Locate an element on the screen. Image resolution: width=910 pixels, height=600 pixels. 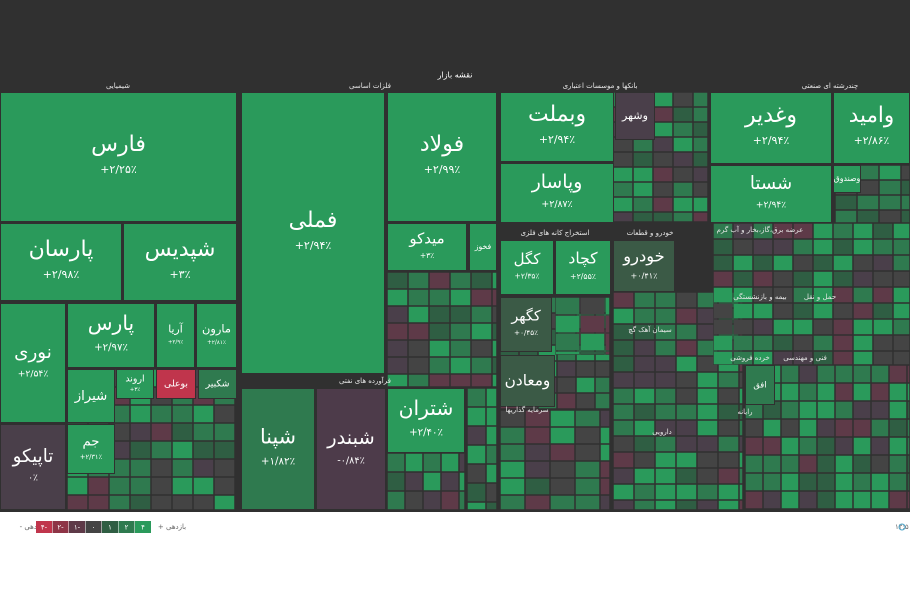
tile-name: وغدیر is located at coordinates (770, 115).